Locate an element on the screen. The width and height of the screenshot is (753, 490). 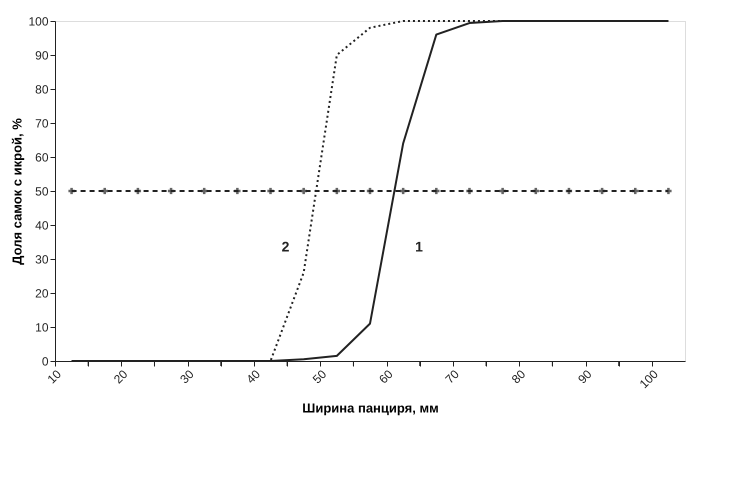
x-tick-label: 40 is located at coordinates (254, 376).